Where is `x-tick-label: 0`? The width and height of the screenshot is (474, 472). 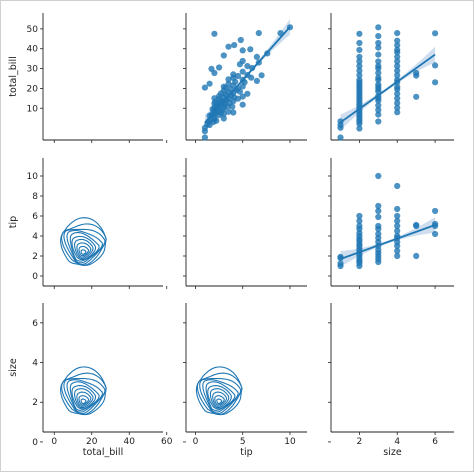 x-tick-label: 0 is located at coordinates (54, 442).